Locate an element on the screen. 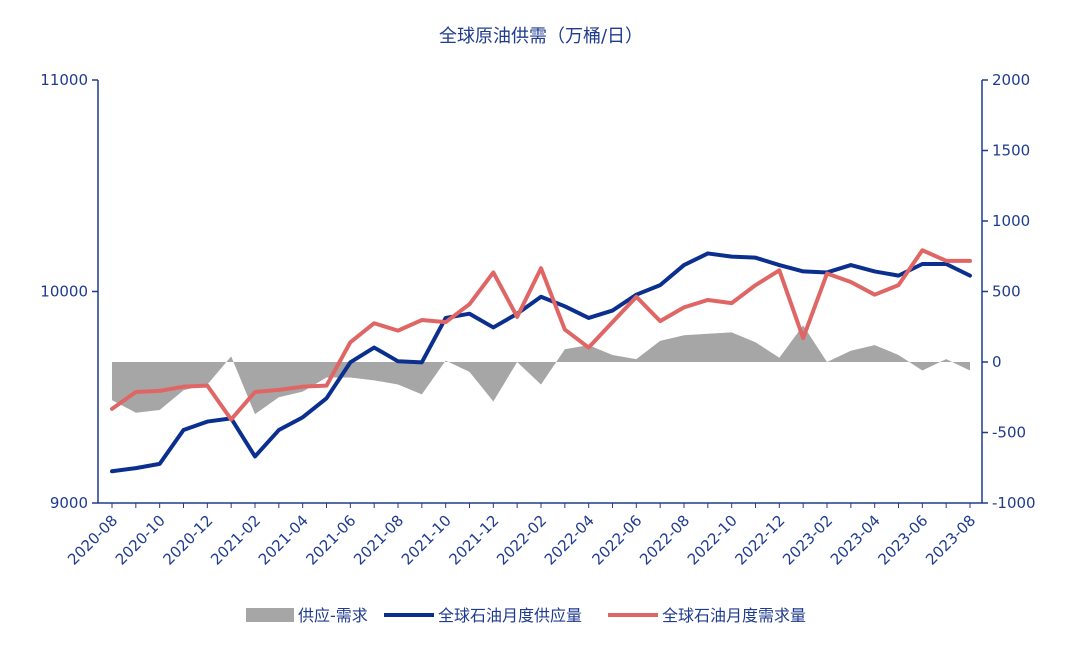 This screenshot has height=652, width=1082. legend-label: 供应-需求 is located at coordinates (333, 615).